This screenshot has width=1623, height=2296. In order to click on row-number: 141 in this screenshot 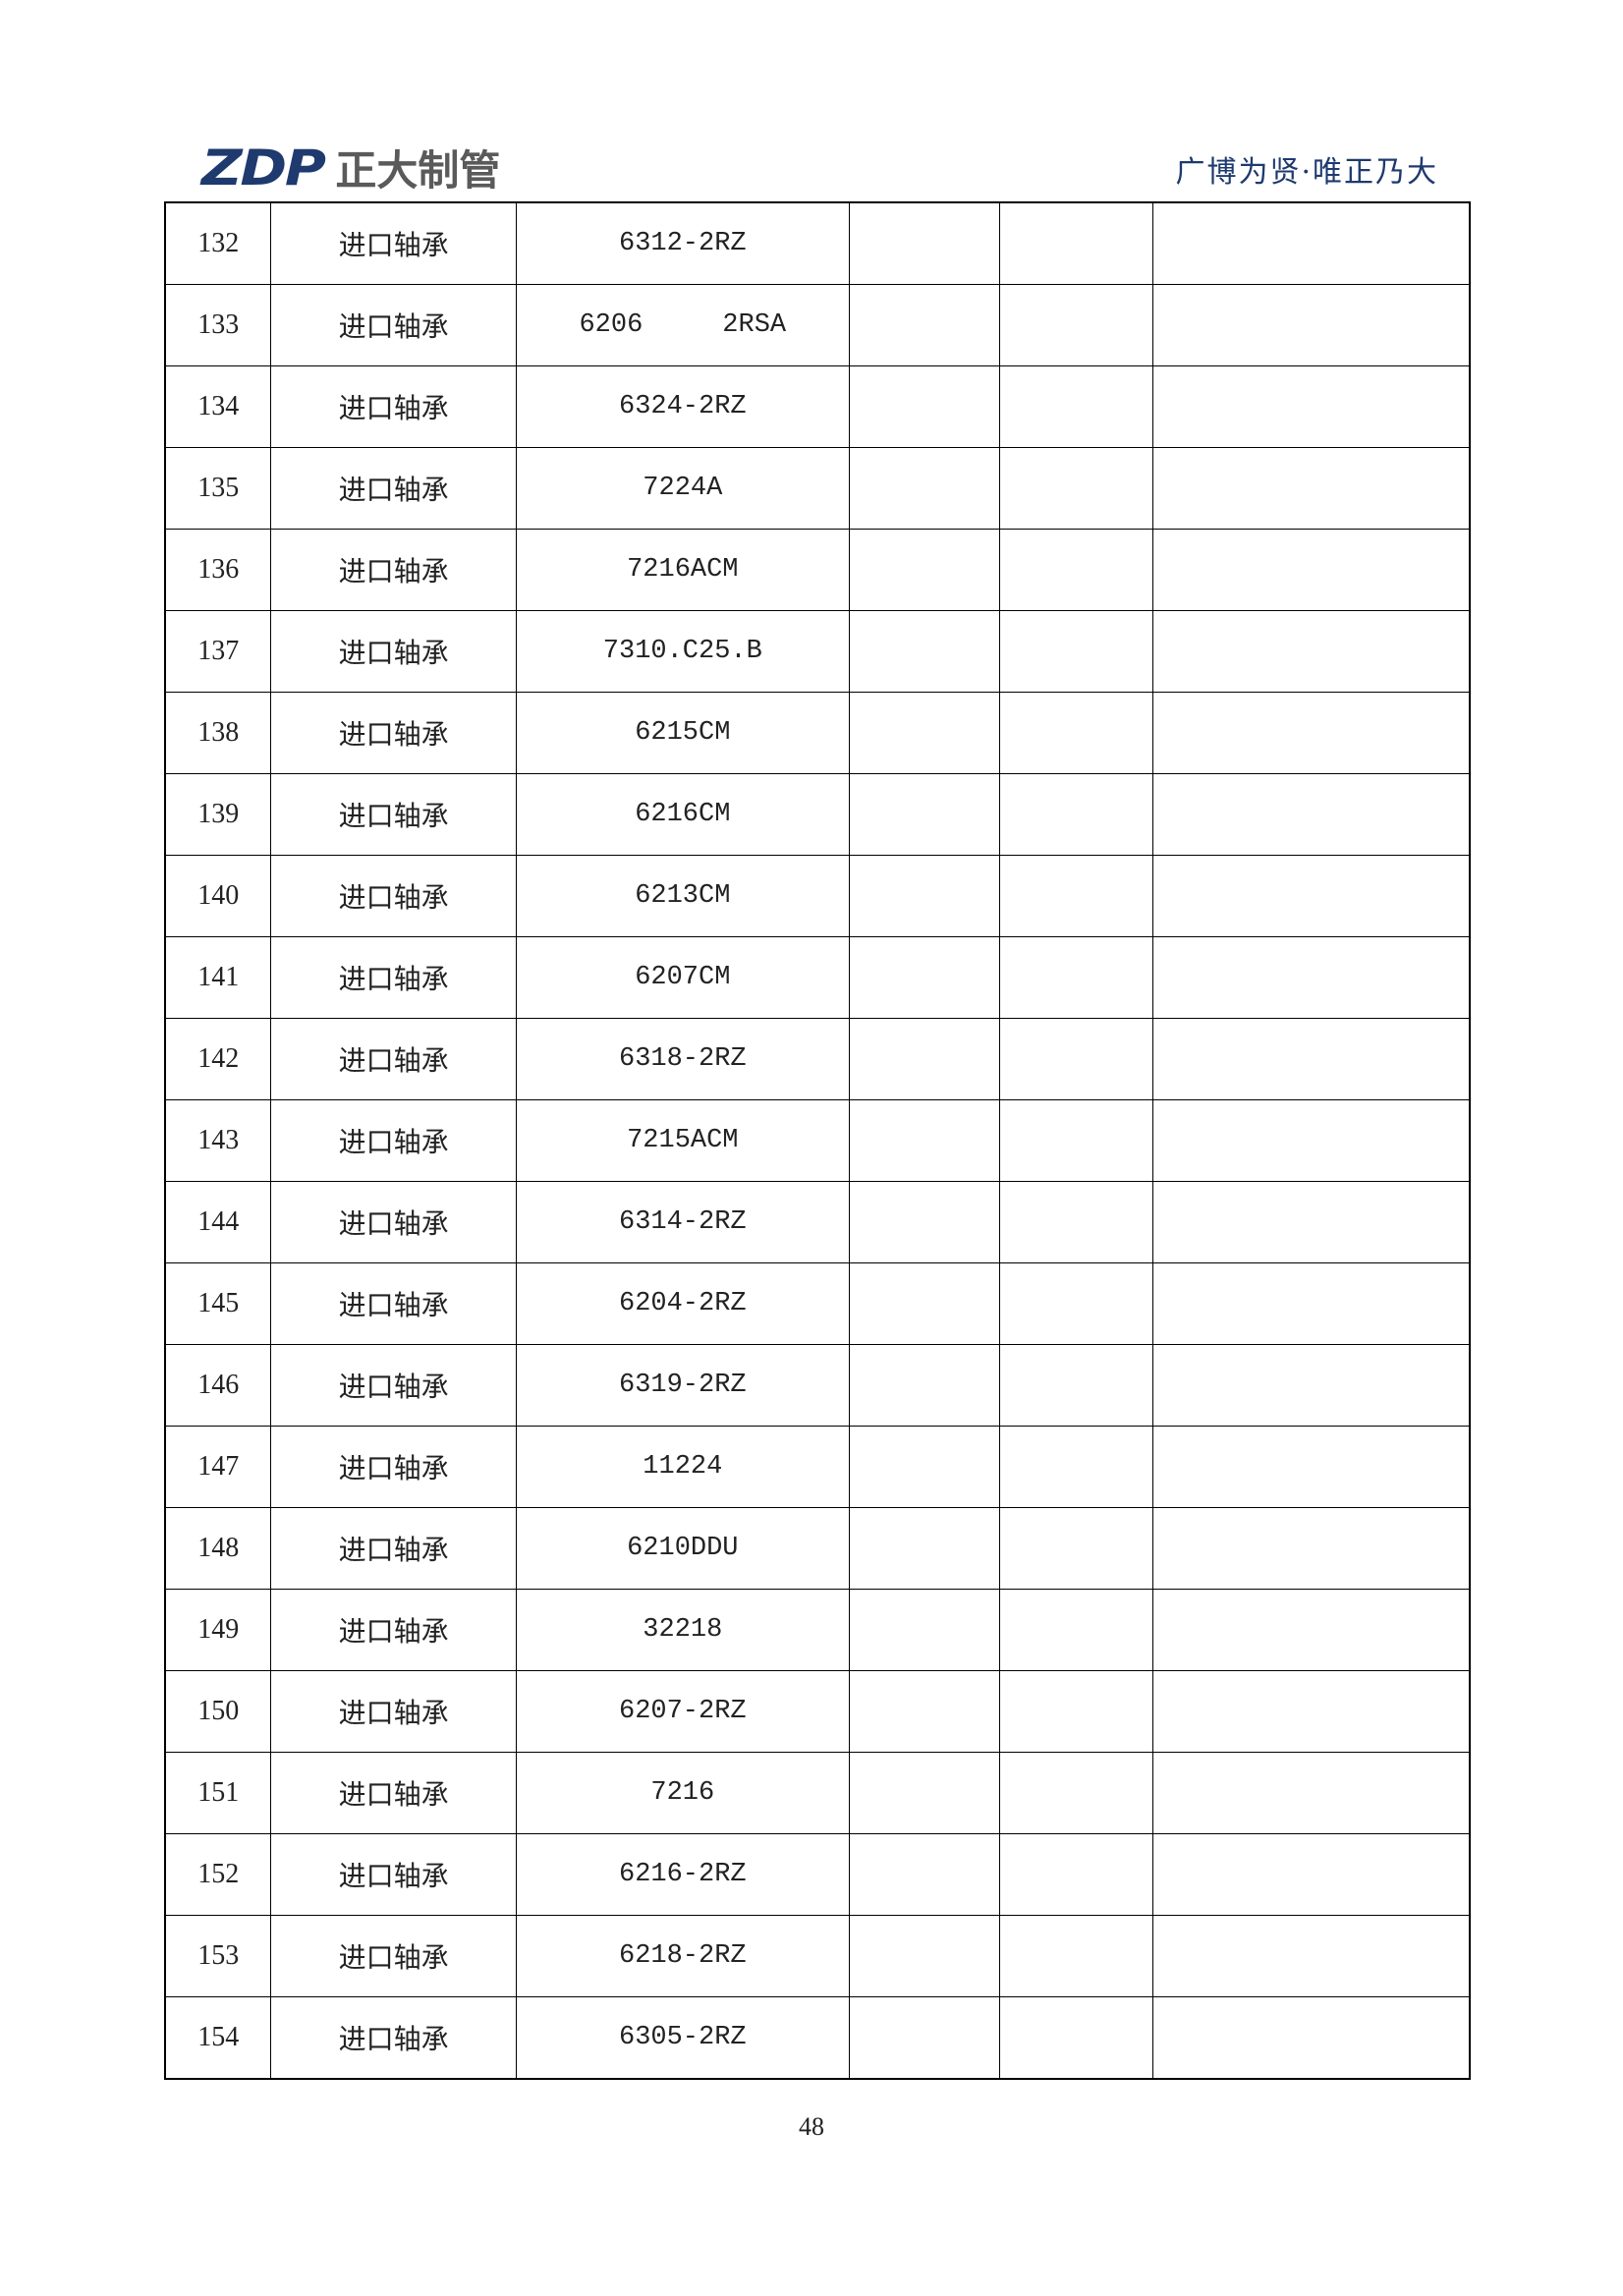, I will do `click(218, 977)`.